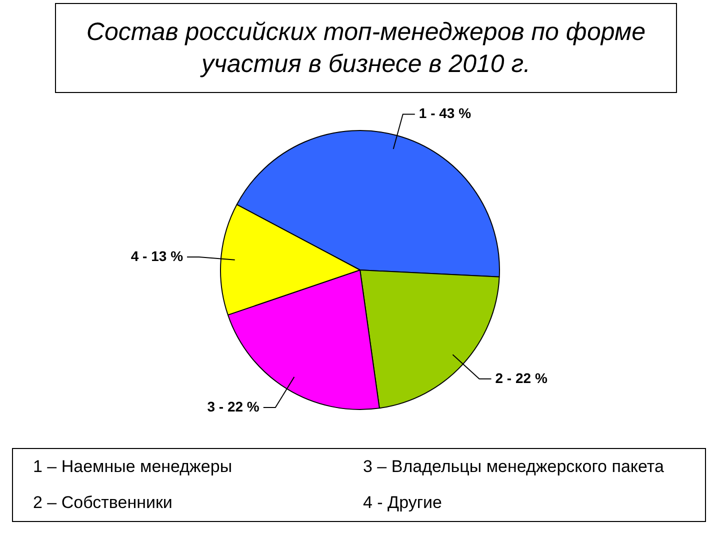  What do you see at coordinates (157, 256) in the screenshot?
I see `slice-label: 4 - 13 %` at bounding box center [157, 256].